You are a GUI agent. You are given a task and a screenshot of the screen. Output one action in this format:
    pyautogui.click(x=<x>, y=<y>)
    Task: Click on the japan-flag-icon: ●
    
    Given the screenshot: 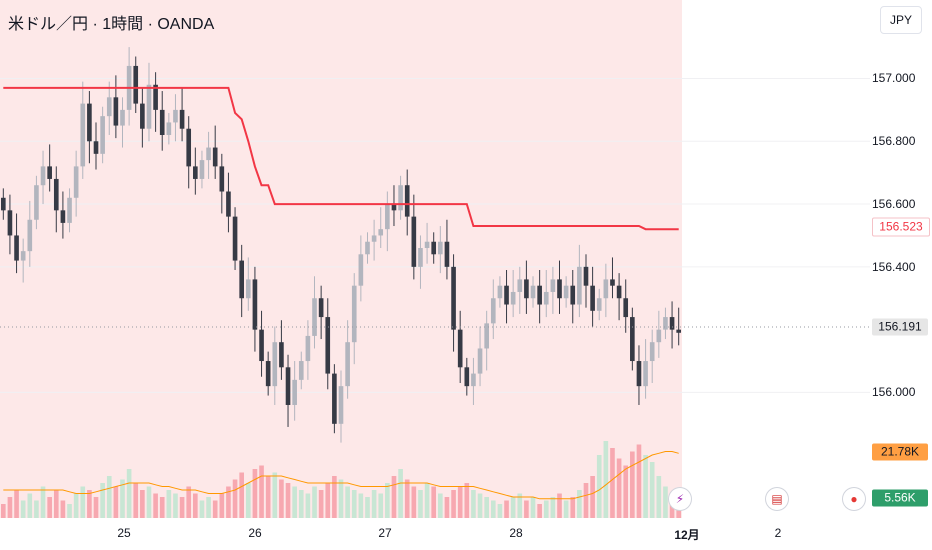 What is the action you would take?
    pyautogui.click(x=854, y=499)
    